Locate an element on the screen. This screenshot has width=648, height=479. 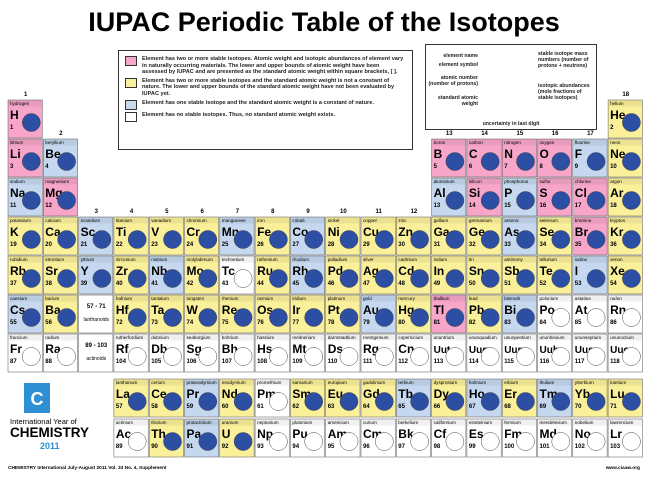
element-name: tin is located at coordinates (471, 259).